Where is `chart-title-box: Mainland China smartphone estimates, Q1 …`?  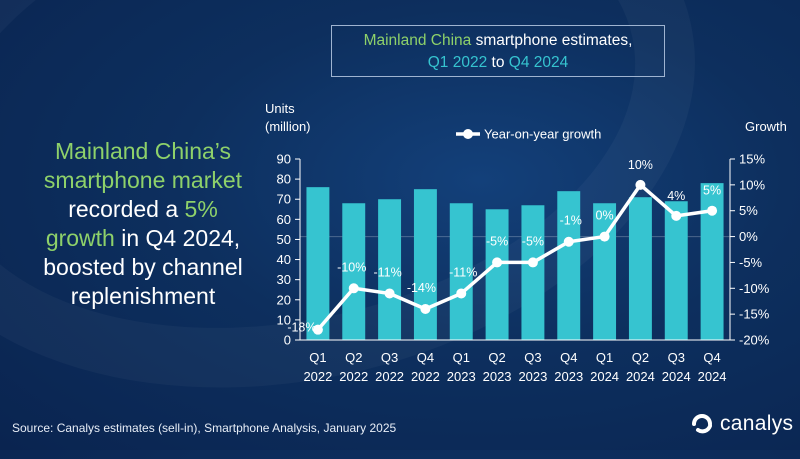
chart-title-box: Mainland China smartphone estimates, Q1 … is located at coordinates (498, 51).